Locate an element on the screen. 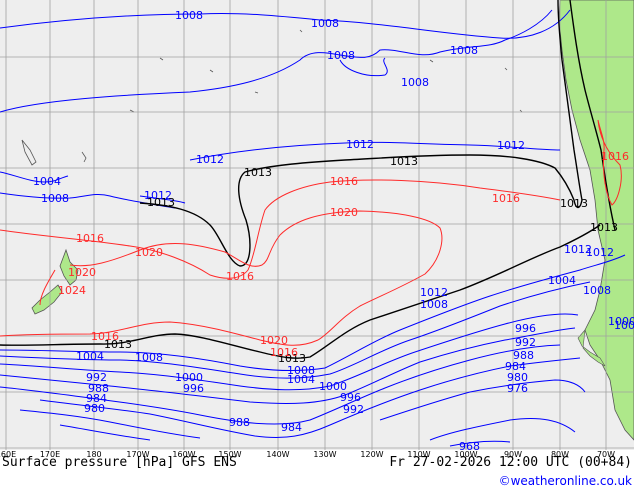 The width and height of the screenshot is (634, 490). isobar-label: 976 is located at coordinates (517, 388).